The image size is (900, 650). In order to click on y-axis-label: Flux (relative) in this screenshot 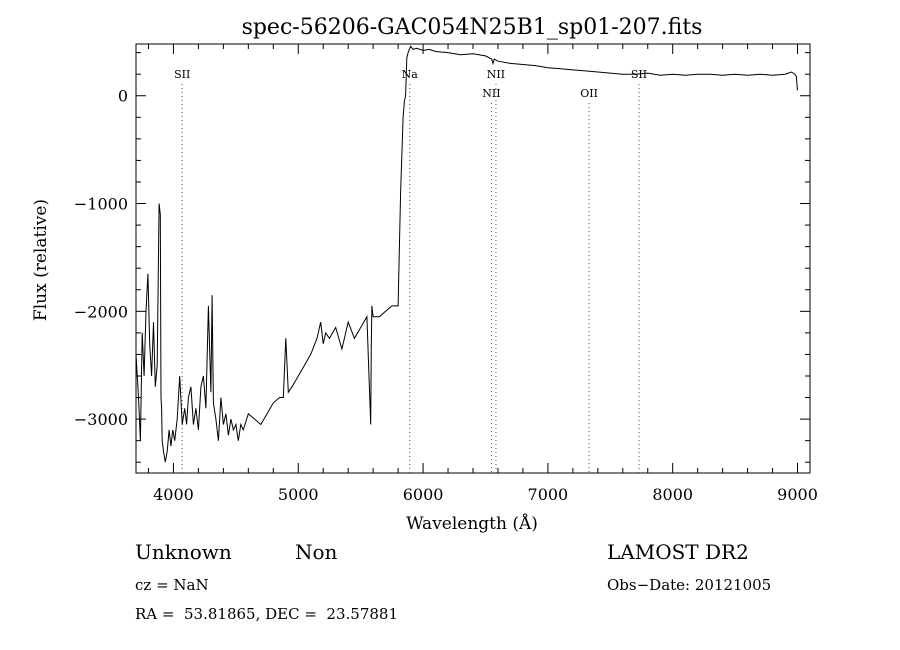, I will do `click(41, 260)`.